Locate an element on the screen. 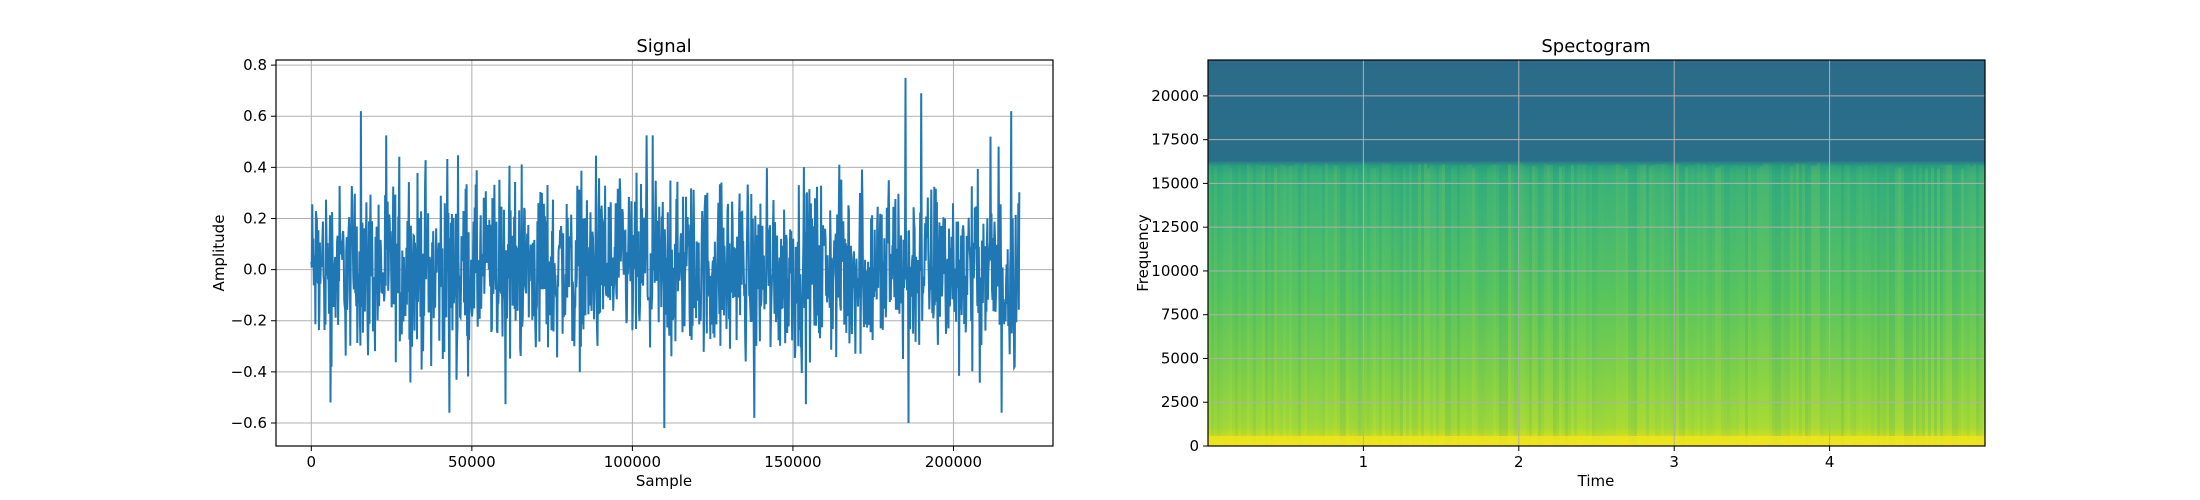 The image size is (2200, 500). signal-xlabel: Sample is located at coordinates (664, 481).